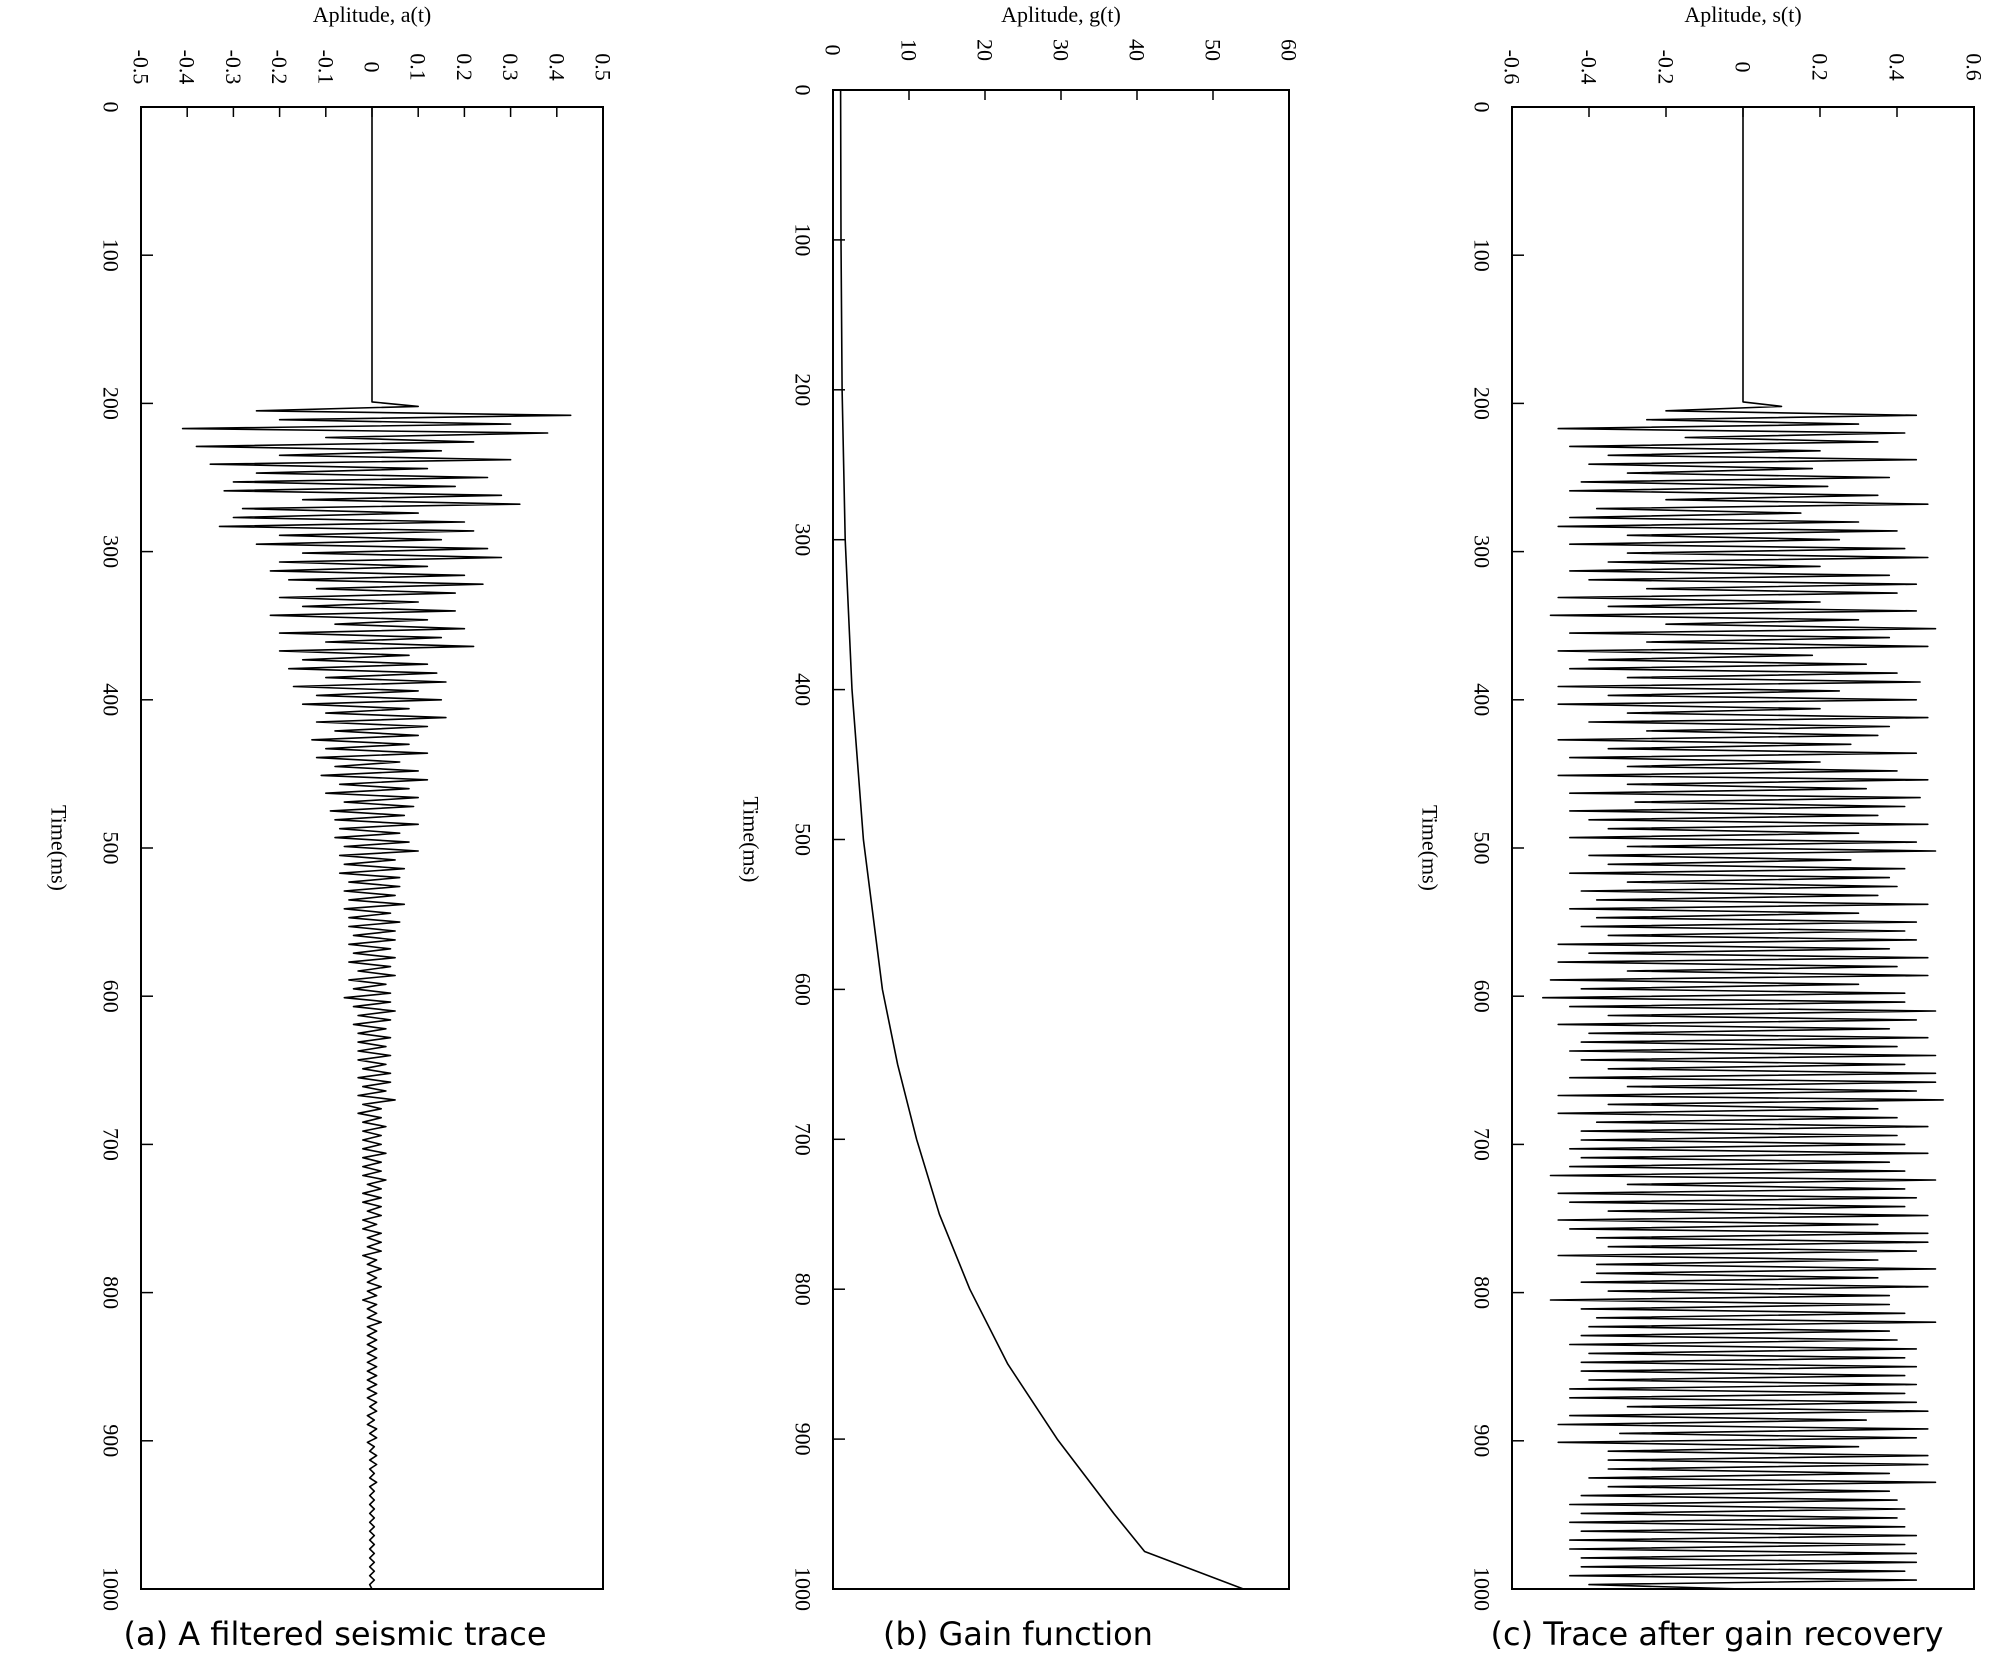 The image size is (2008, 1664). I want to click on amplitude-tick-label: -0.1, so click(325, 67).